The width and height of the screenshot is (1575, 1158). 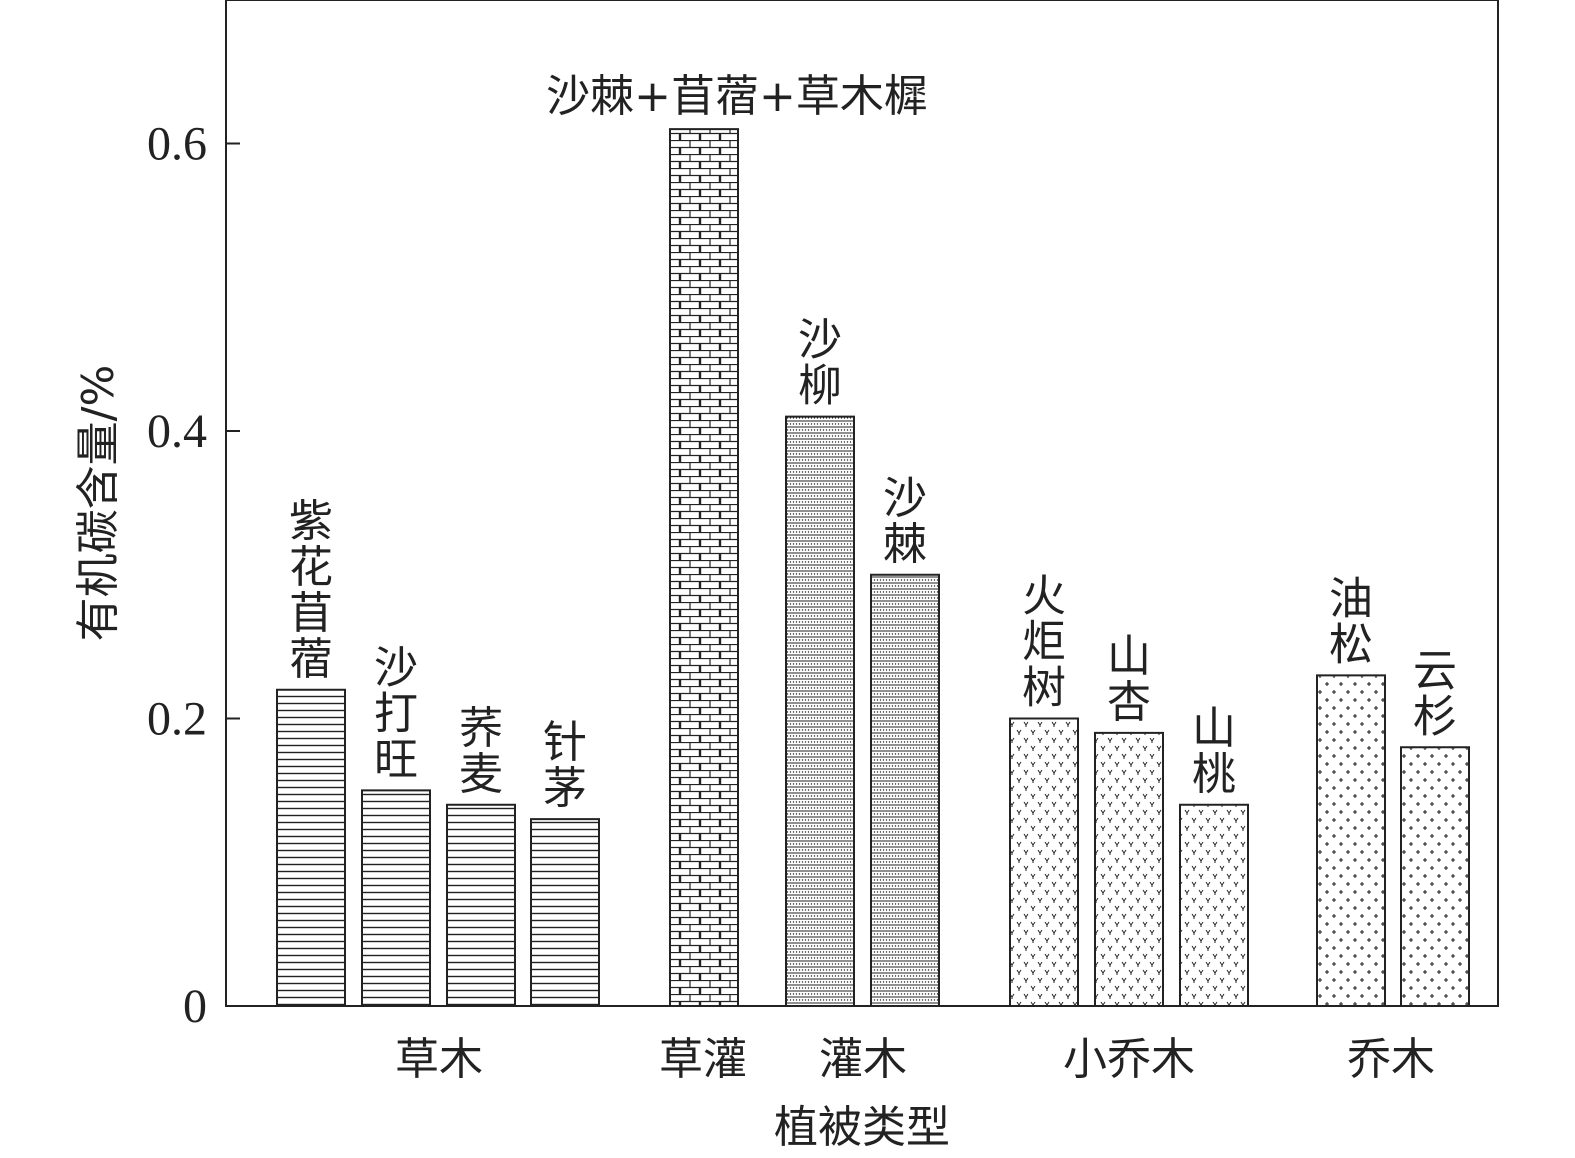 What do you see at coordinates (1214, 751) in the screenshot?
I see `bar-label: 山桃` at bounding box center [1214, 751].